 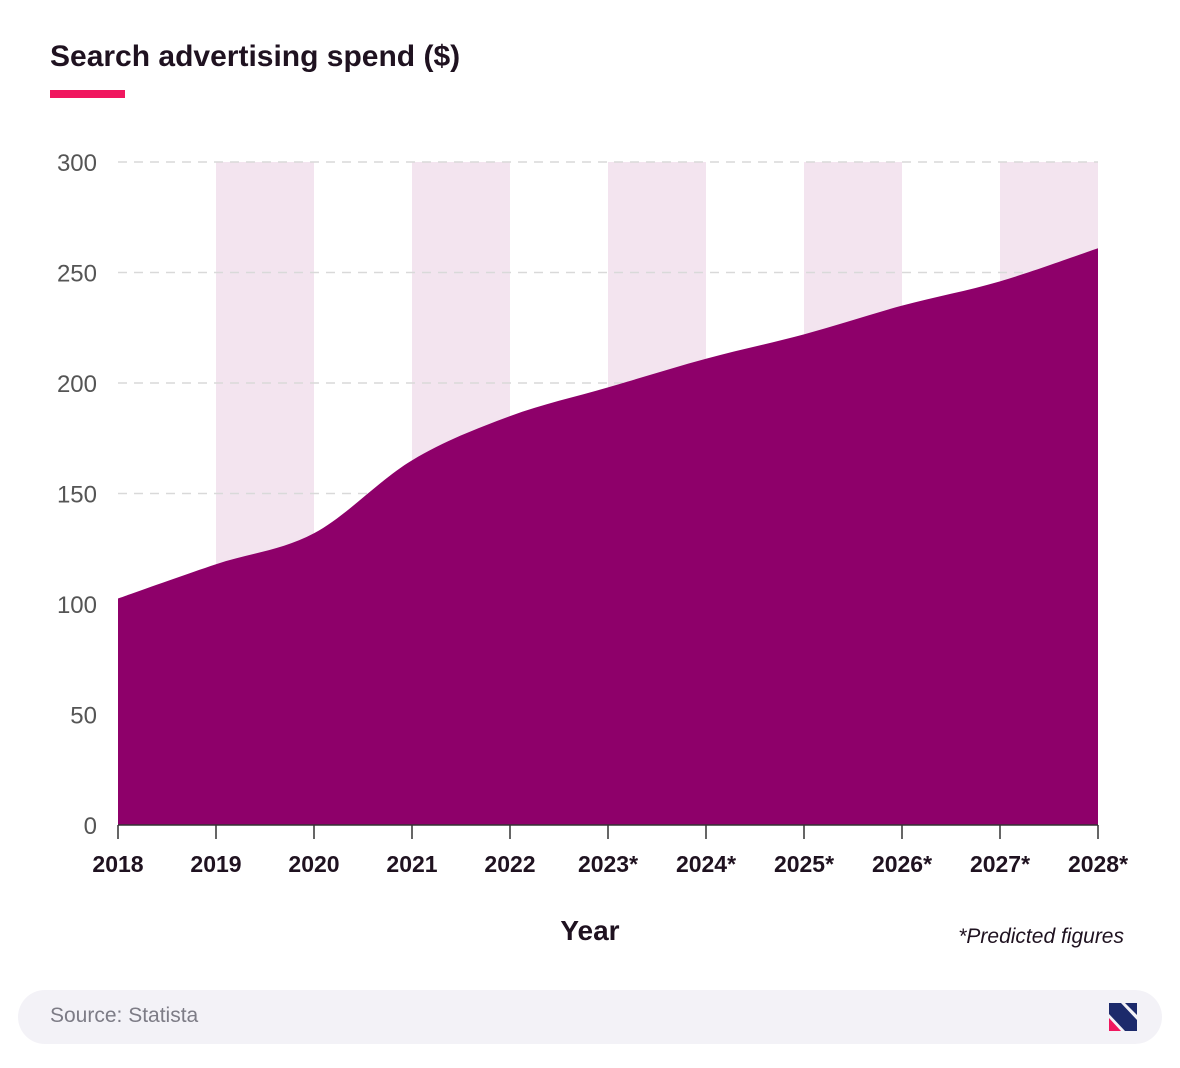 I want to click on y-tick-label-0: 0, so click(x=90, y=826).